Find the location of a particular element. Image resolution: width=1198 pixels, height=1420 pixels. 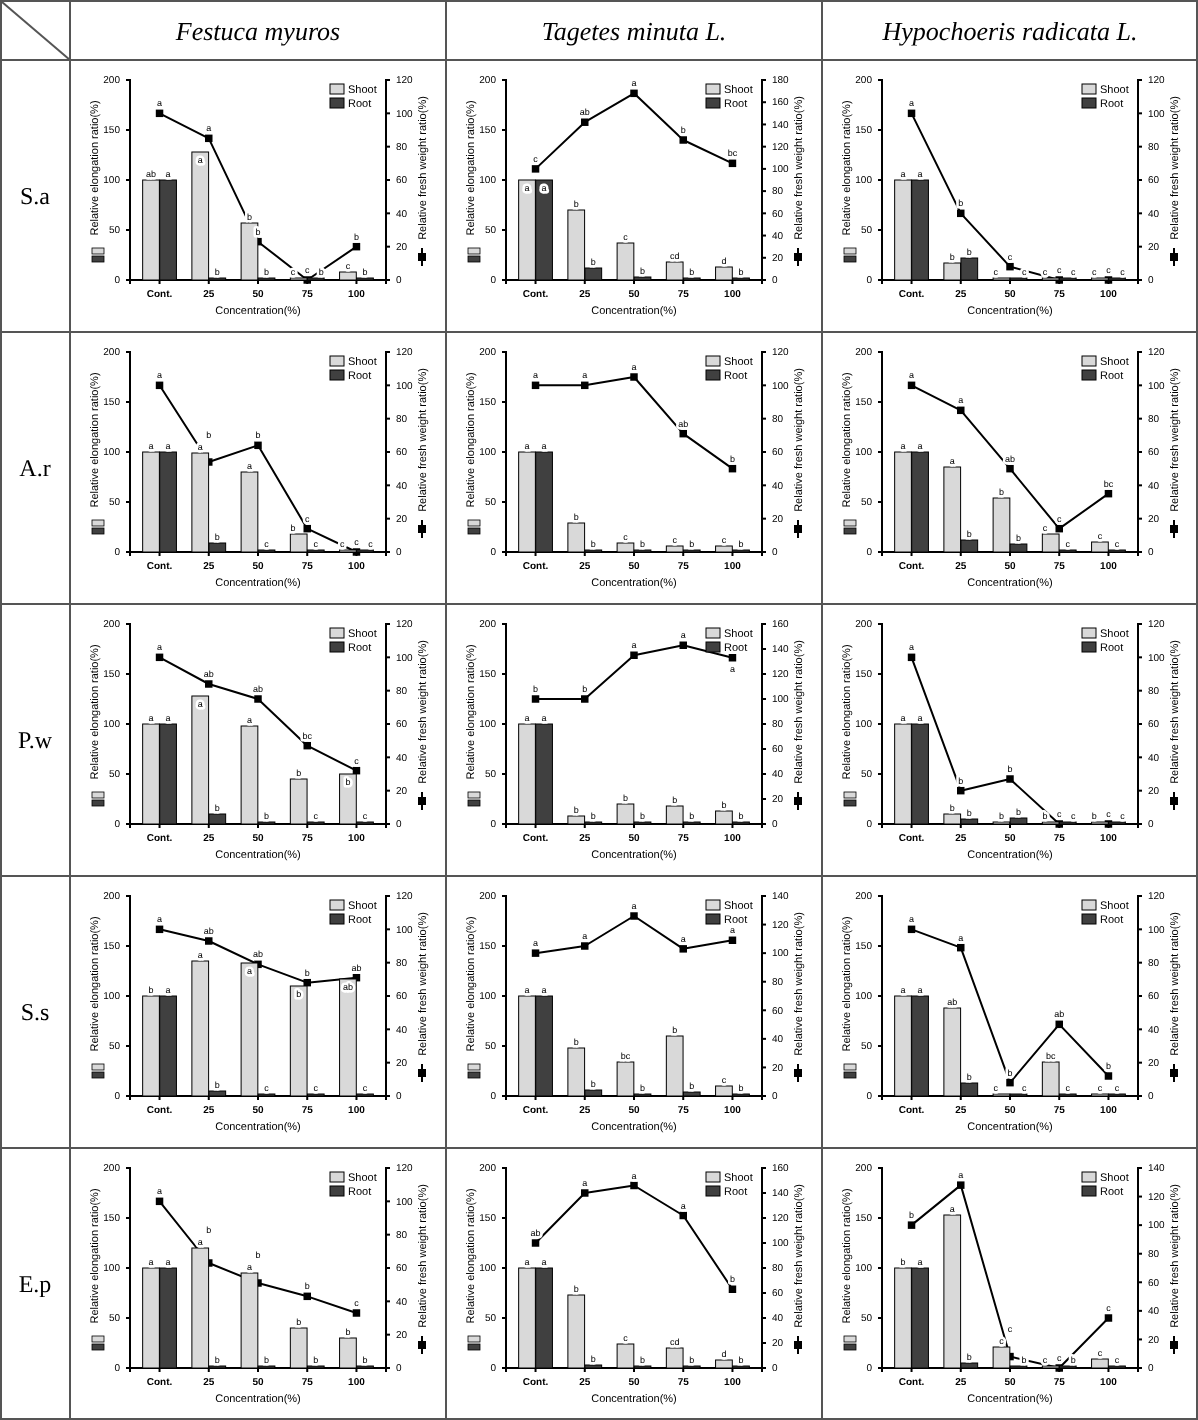

text: S.a is located at coordinates (36, 196).